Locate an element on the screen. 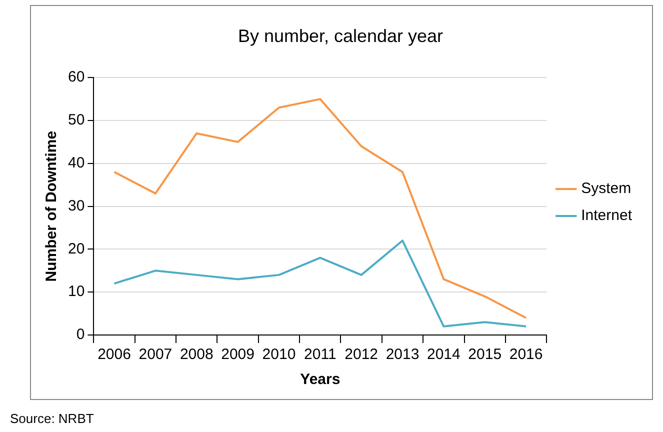 Image resolution: width=663 pixels, height=432 pixels. y-tick-label: 10 is located at coordinates (76, 291).